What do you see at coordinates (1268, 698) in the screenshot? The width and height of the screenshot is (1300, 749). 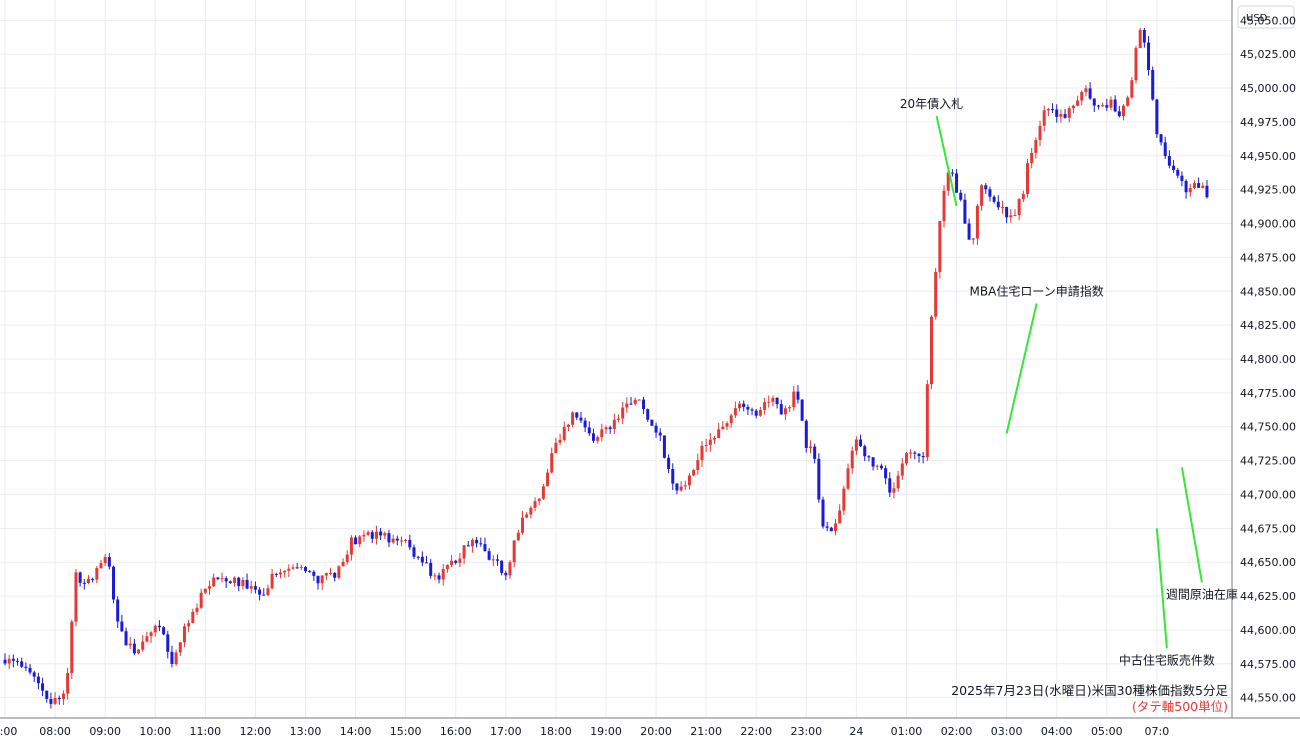 I see `price-tick-label: 44,550.00` at bounding box center [1268, 698].